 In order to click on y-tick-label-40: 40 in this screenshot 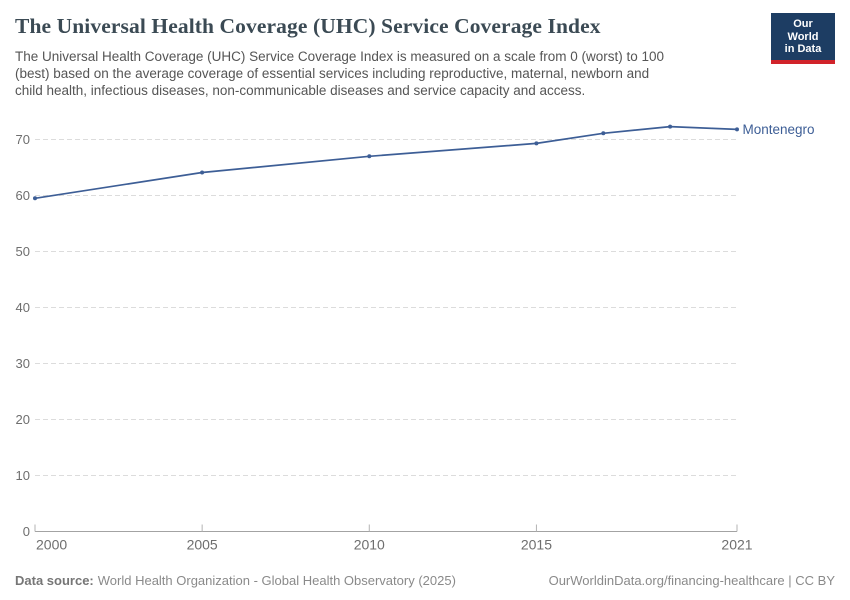, I will do `click(23, 307)`.